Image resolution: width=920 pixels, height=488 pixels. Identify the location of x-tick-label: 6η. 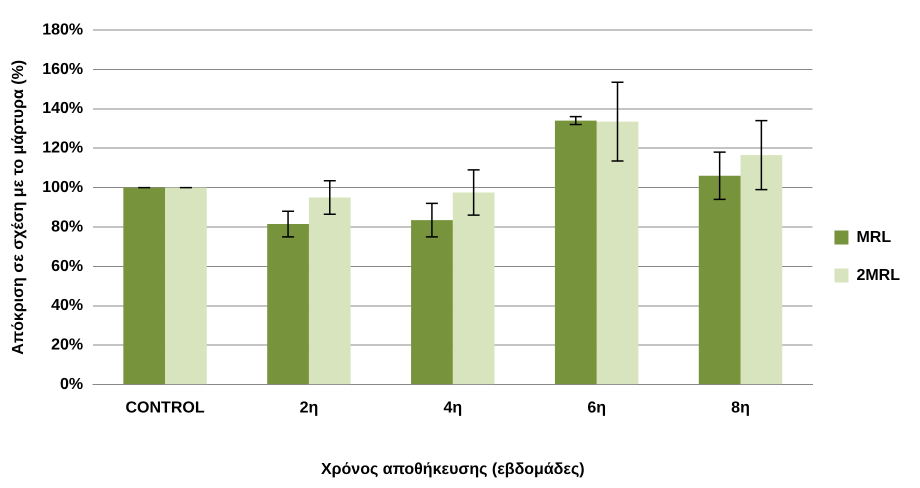
(596, 408).